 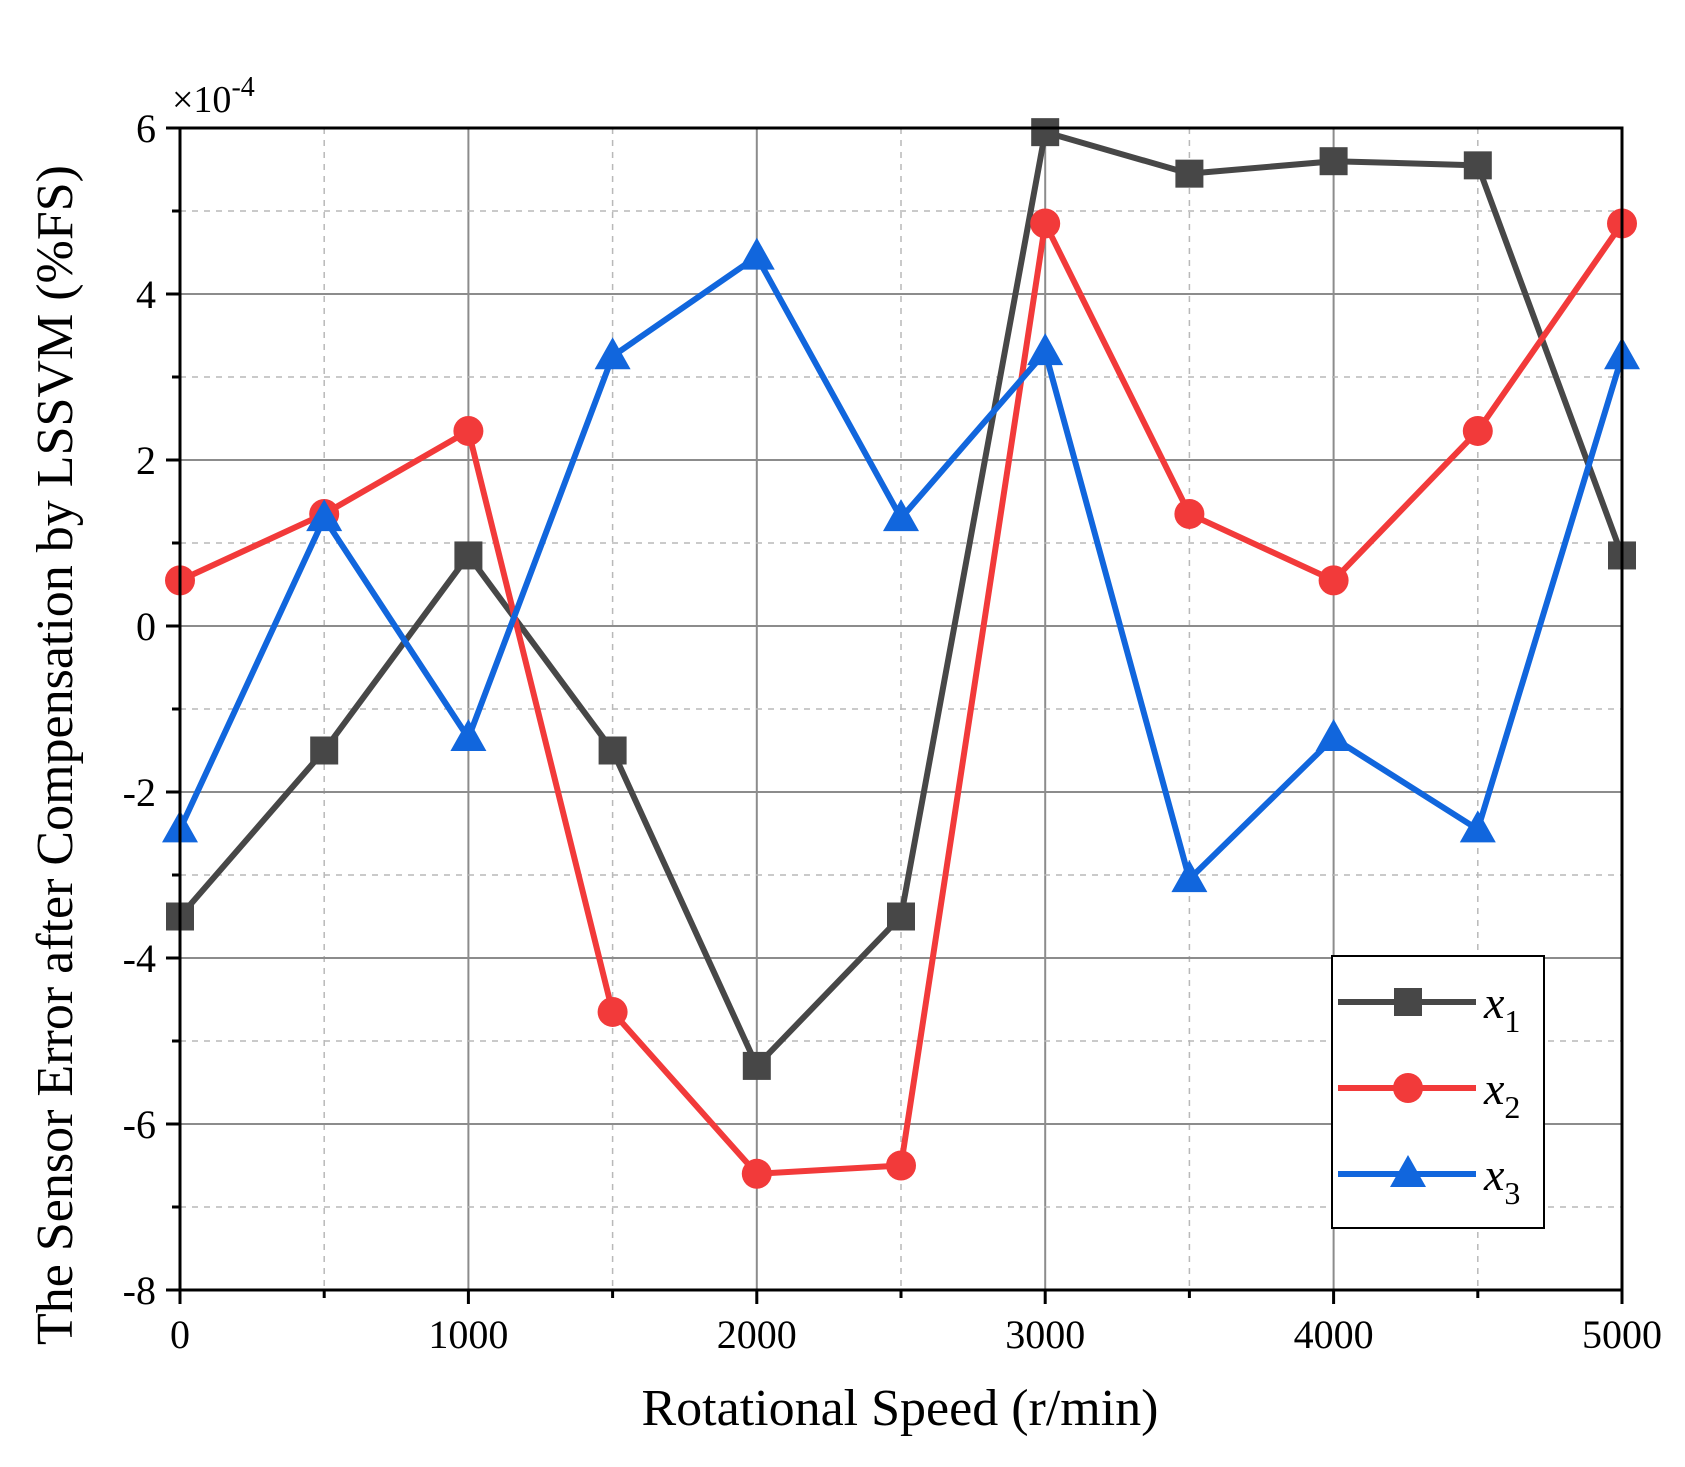 I want to click on y-multiplier-exponent: -4, so click(x=242, y=87).